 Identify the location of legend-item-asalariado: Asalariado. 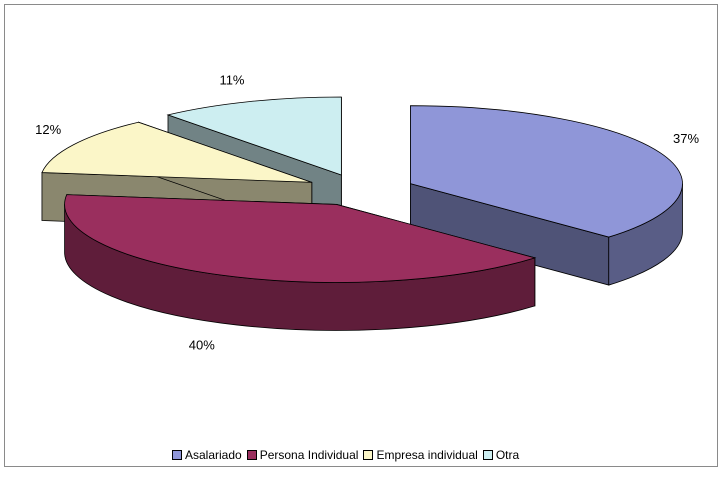
(207, 455).